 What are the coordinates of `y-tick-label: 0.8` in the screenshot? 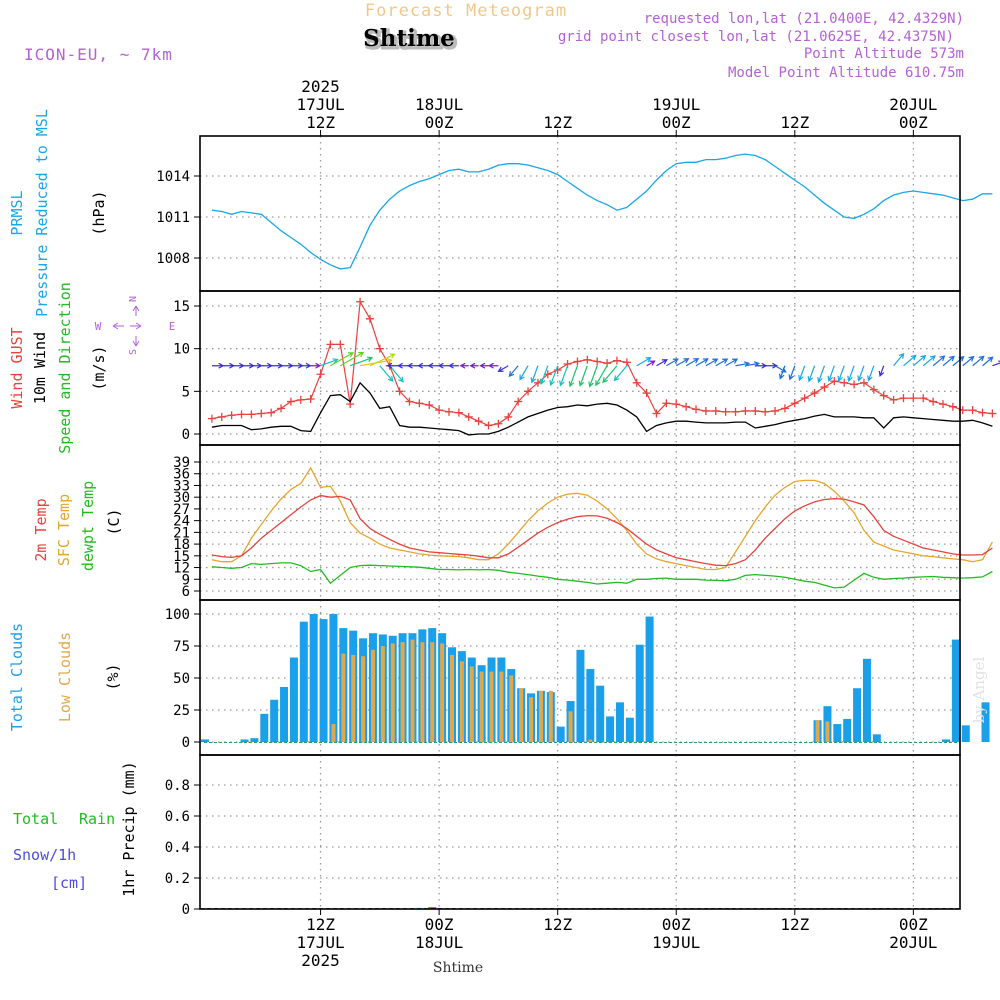 It's located at (177, 786).